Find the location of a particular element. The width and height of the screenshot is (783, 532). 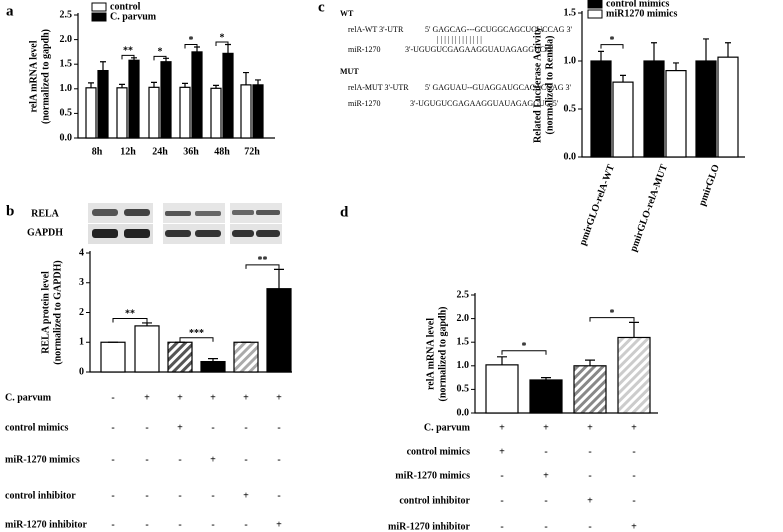

panel-letter: c is located at coordinates (321, 7).